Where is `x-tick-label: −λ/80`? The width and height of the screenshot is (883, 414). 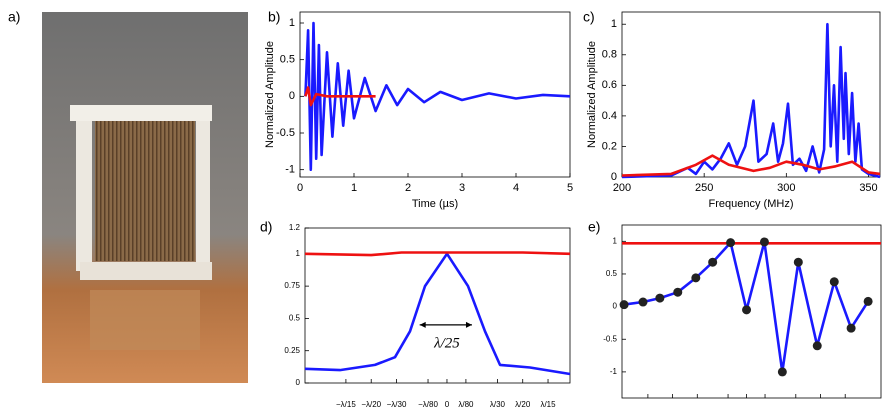 x-tick-label: −λ/80 is located at coordinates (428, 404).